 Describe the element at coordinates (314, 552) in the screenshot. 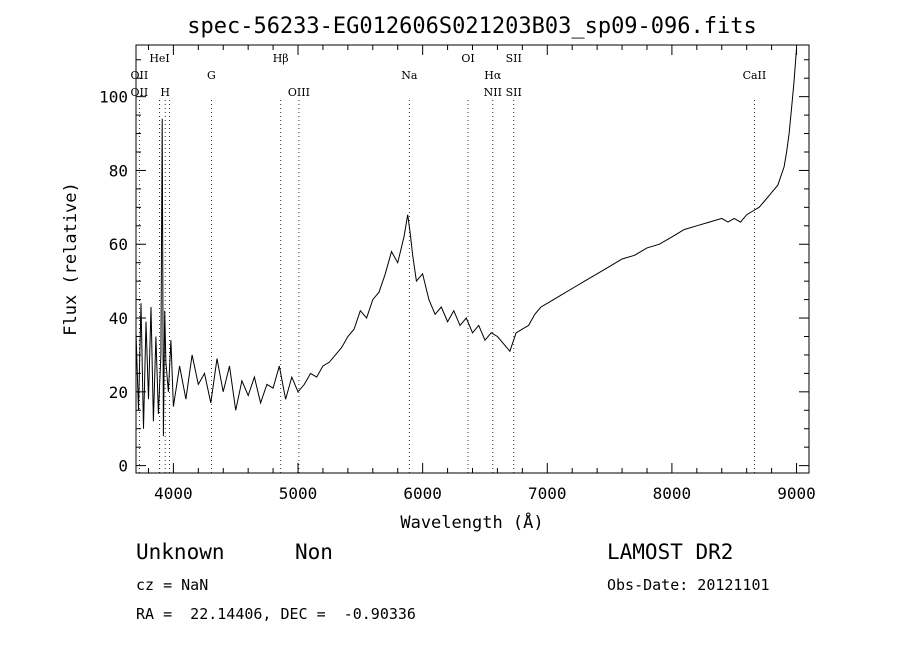

I see `subclass-label: Non` at that location.